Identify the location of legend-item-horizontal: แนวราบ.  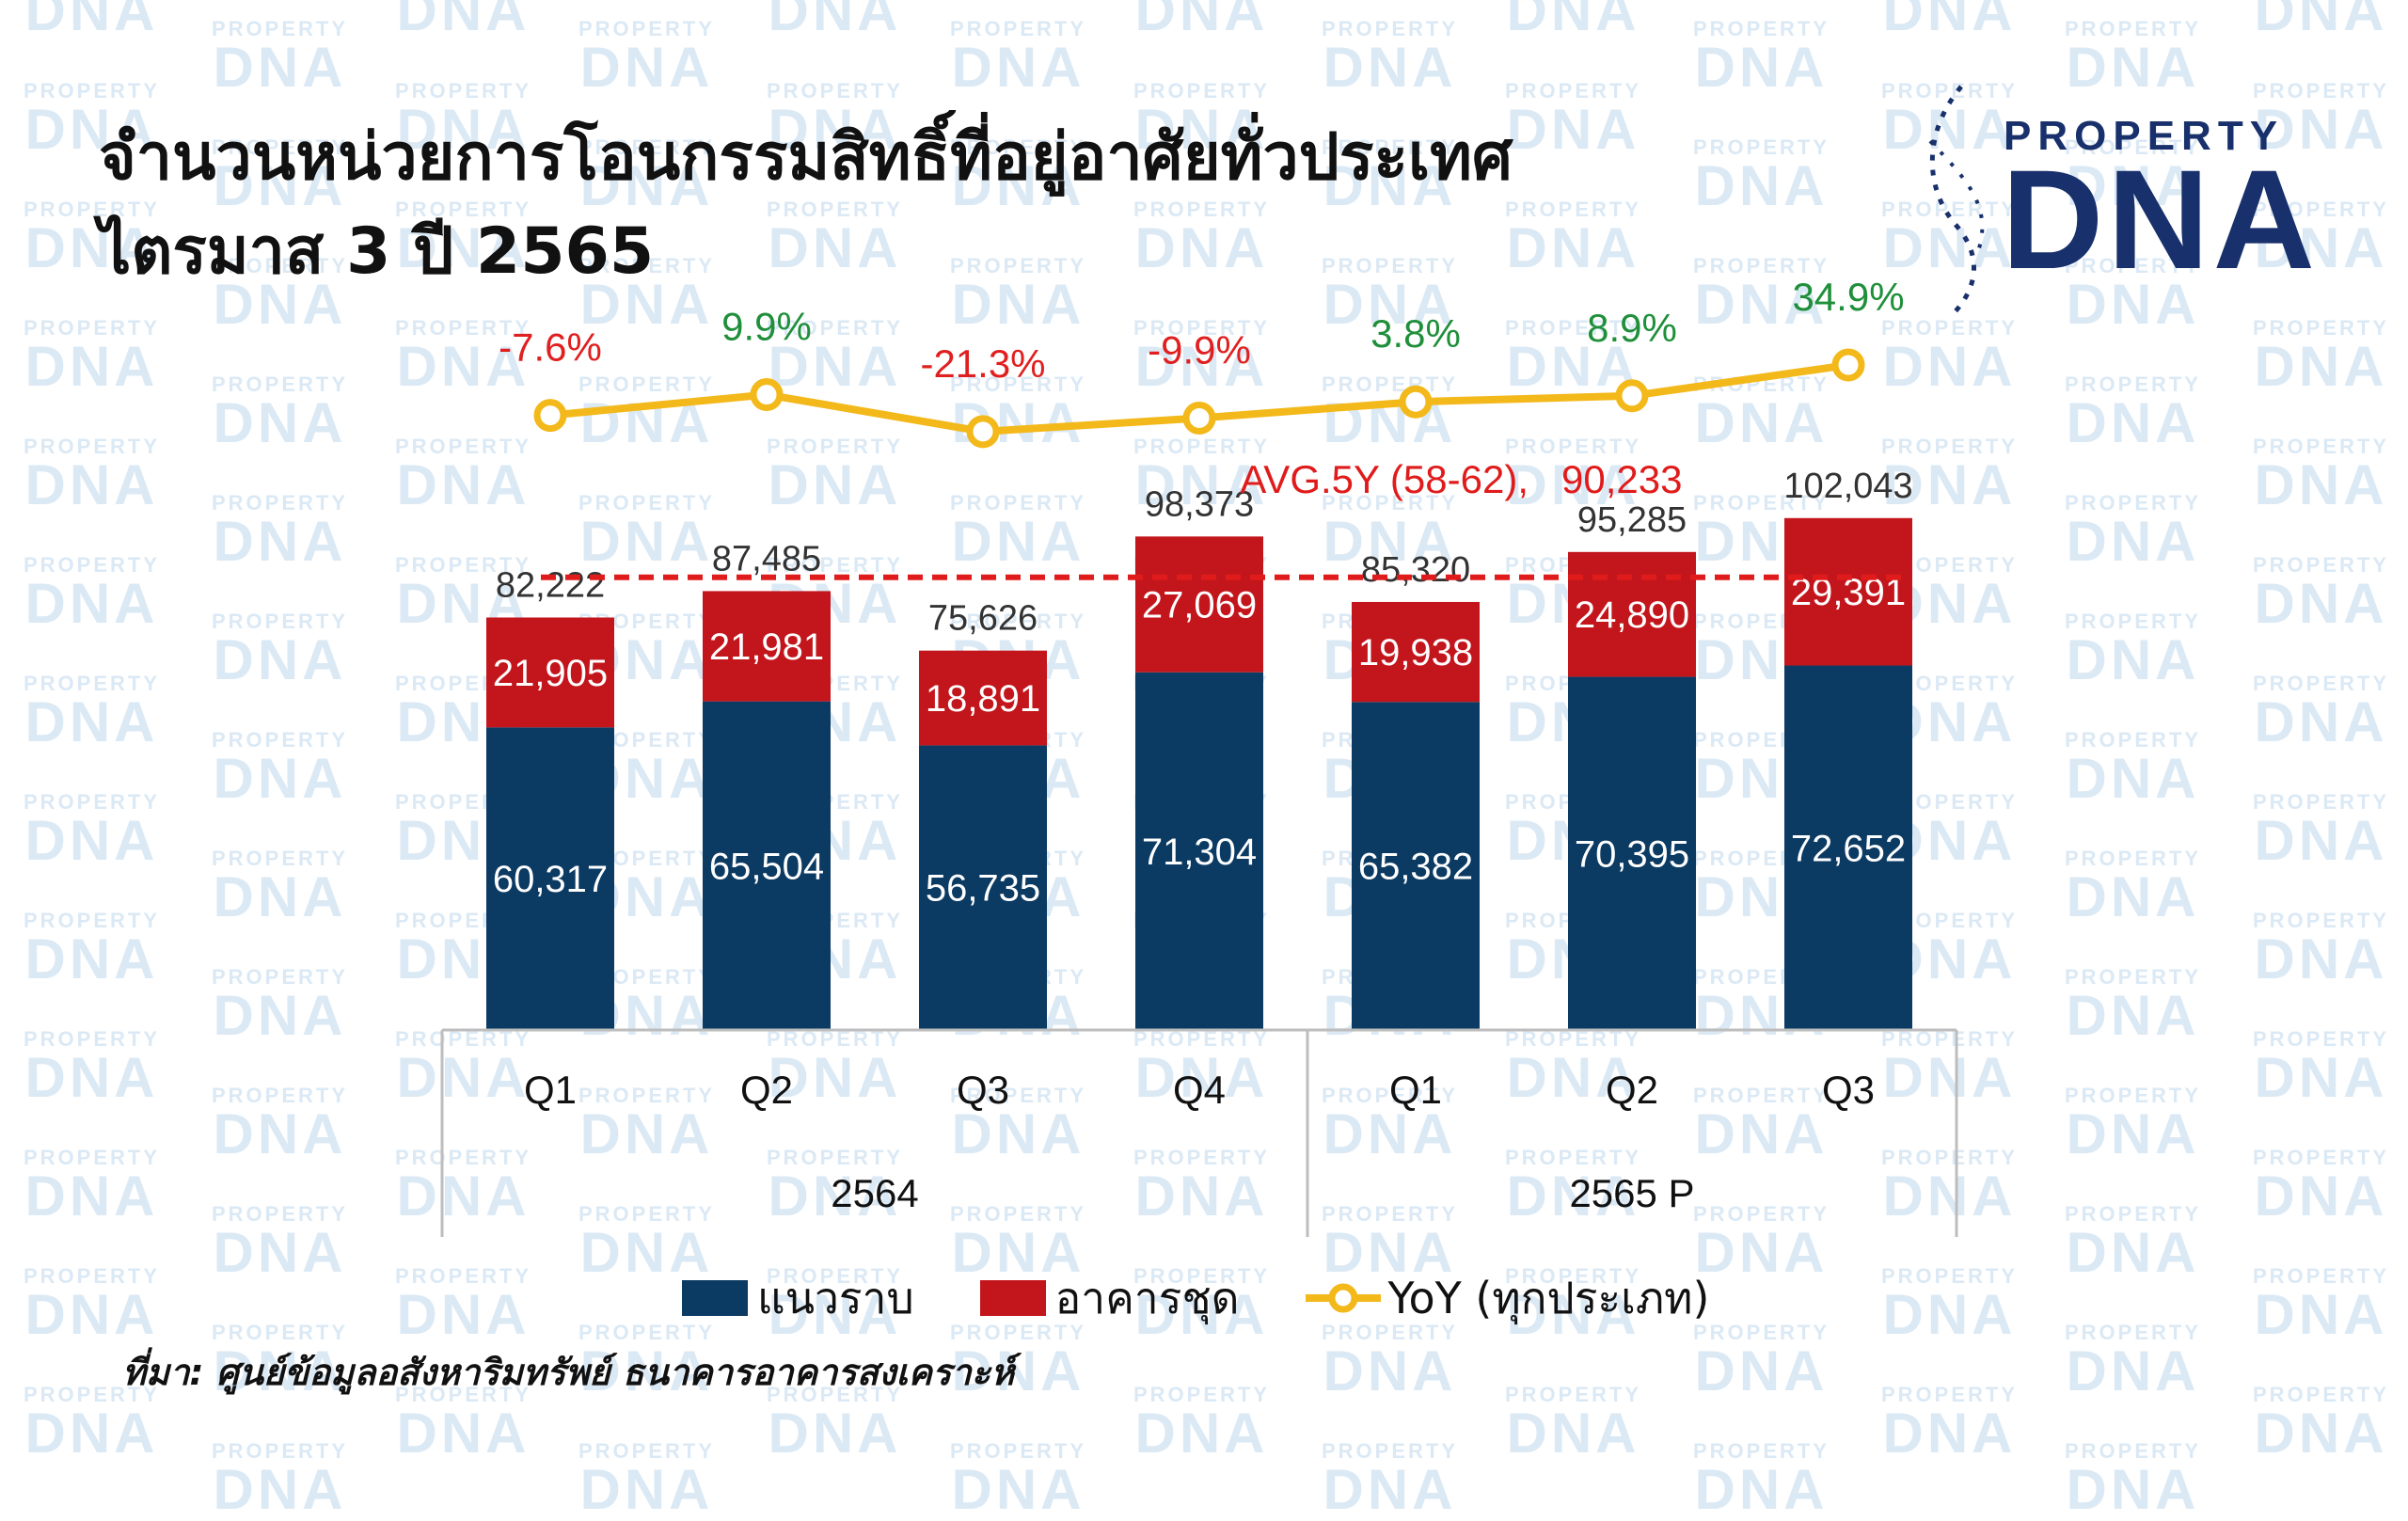
(798, 1298).